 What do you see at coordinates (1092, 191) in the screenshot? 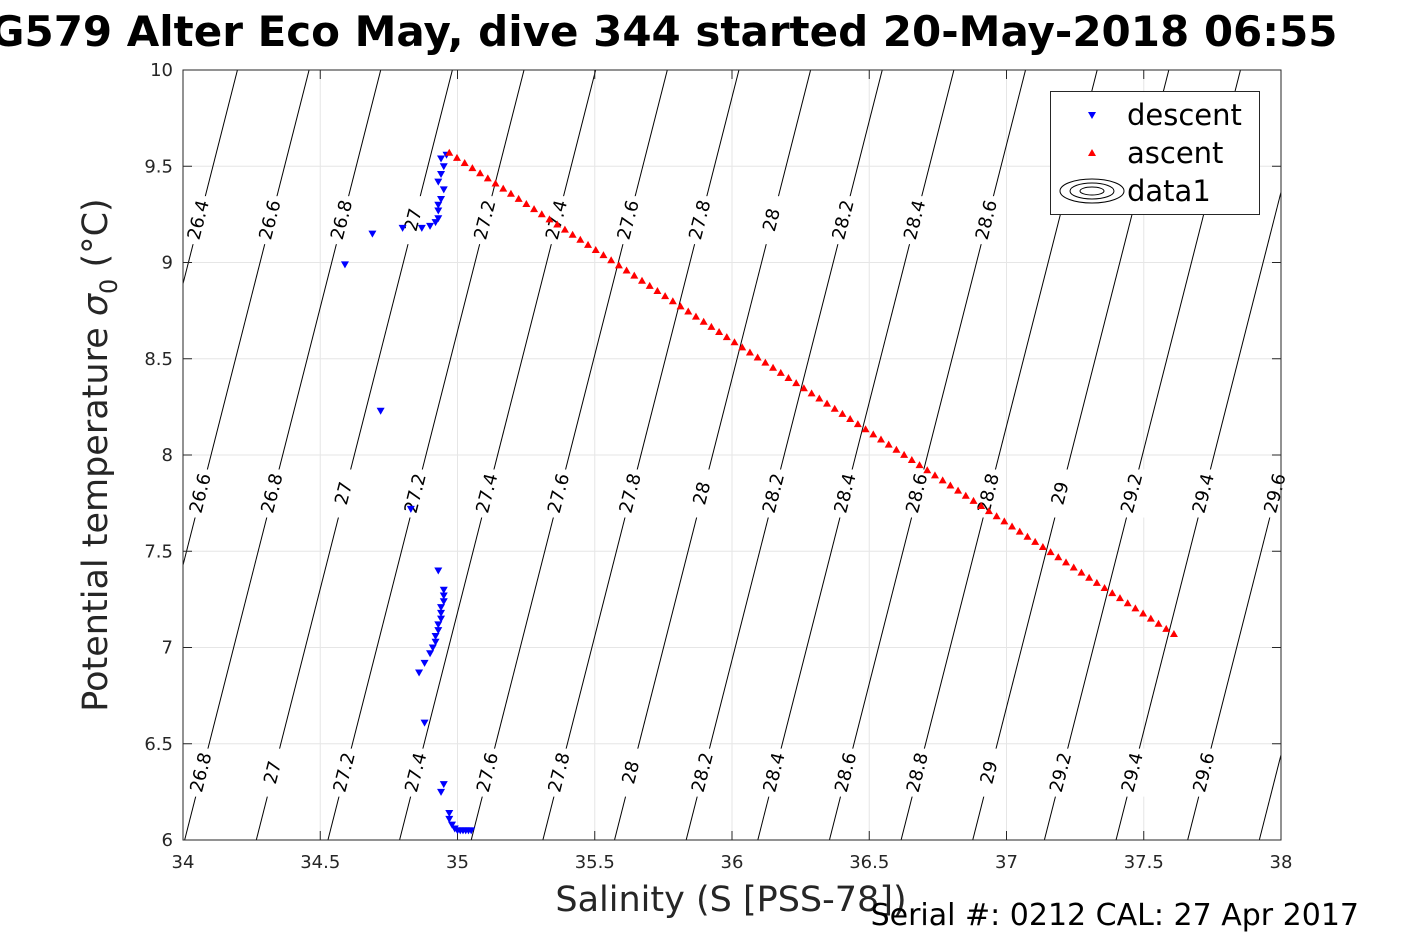
I see `legend-contour-icon` at bounding box center [1092, 191].